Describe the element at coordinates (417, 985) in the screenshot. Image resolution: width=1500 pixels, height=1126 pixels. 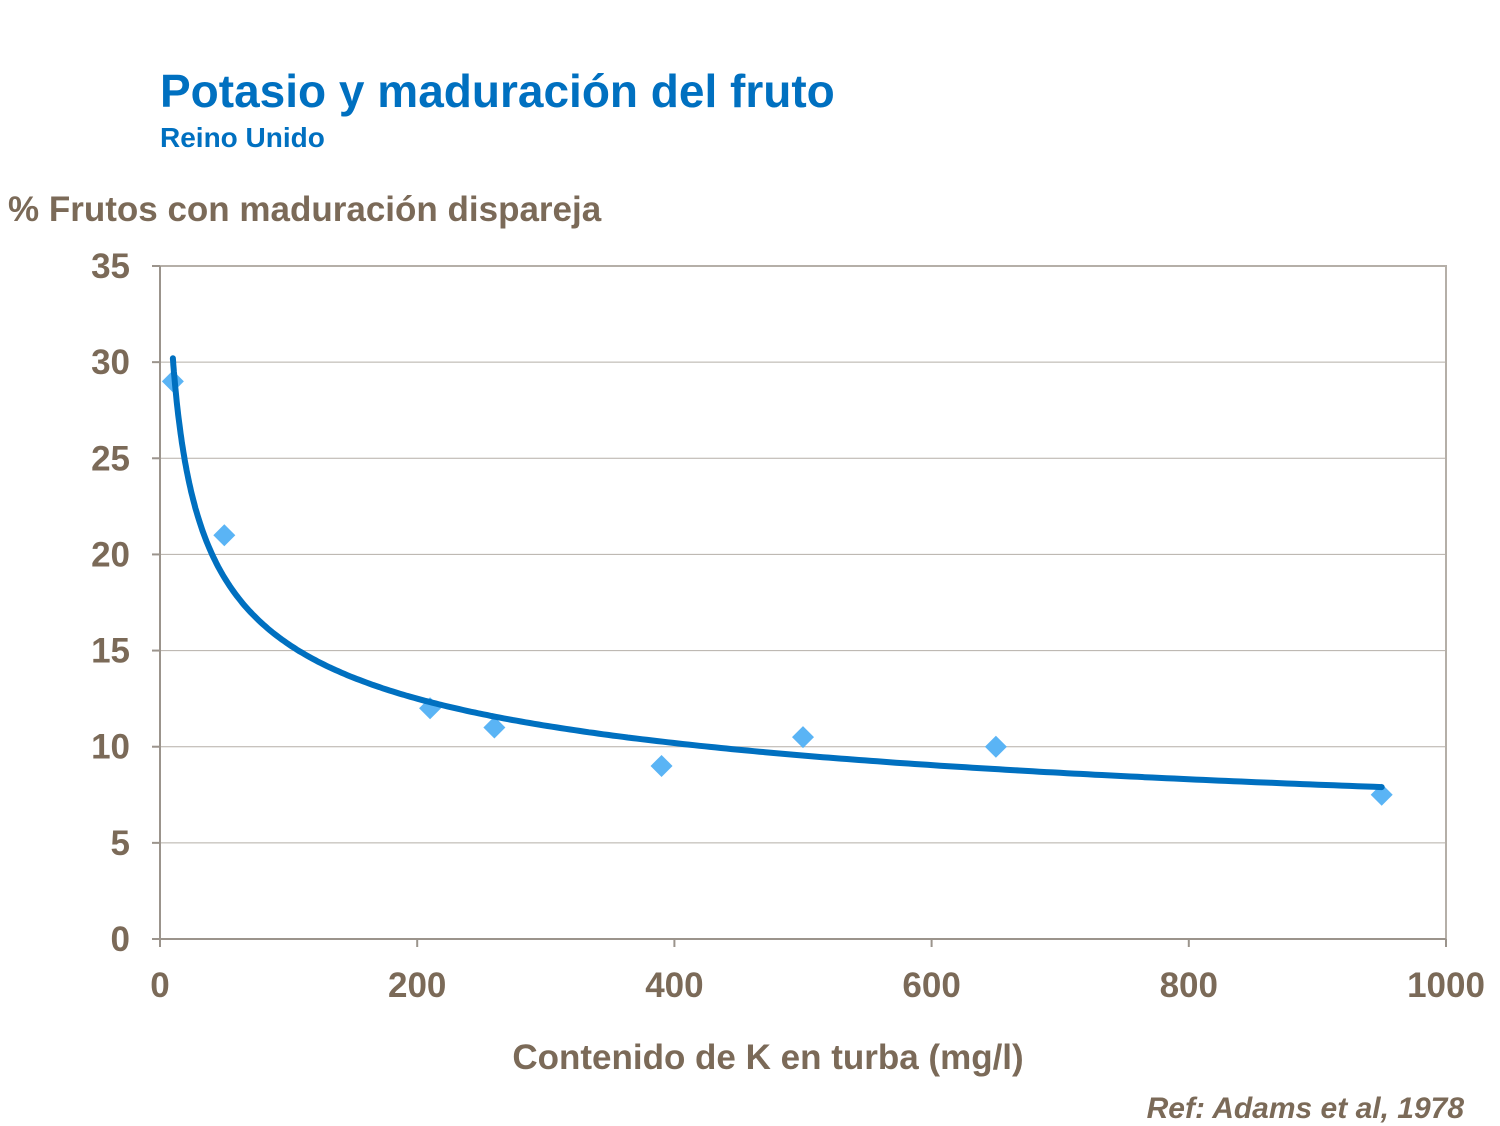
I see `x-tick-label: 200` at that location.